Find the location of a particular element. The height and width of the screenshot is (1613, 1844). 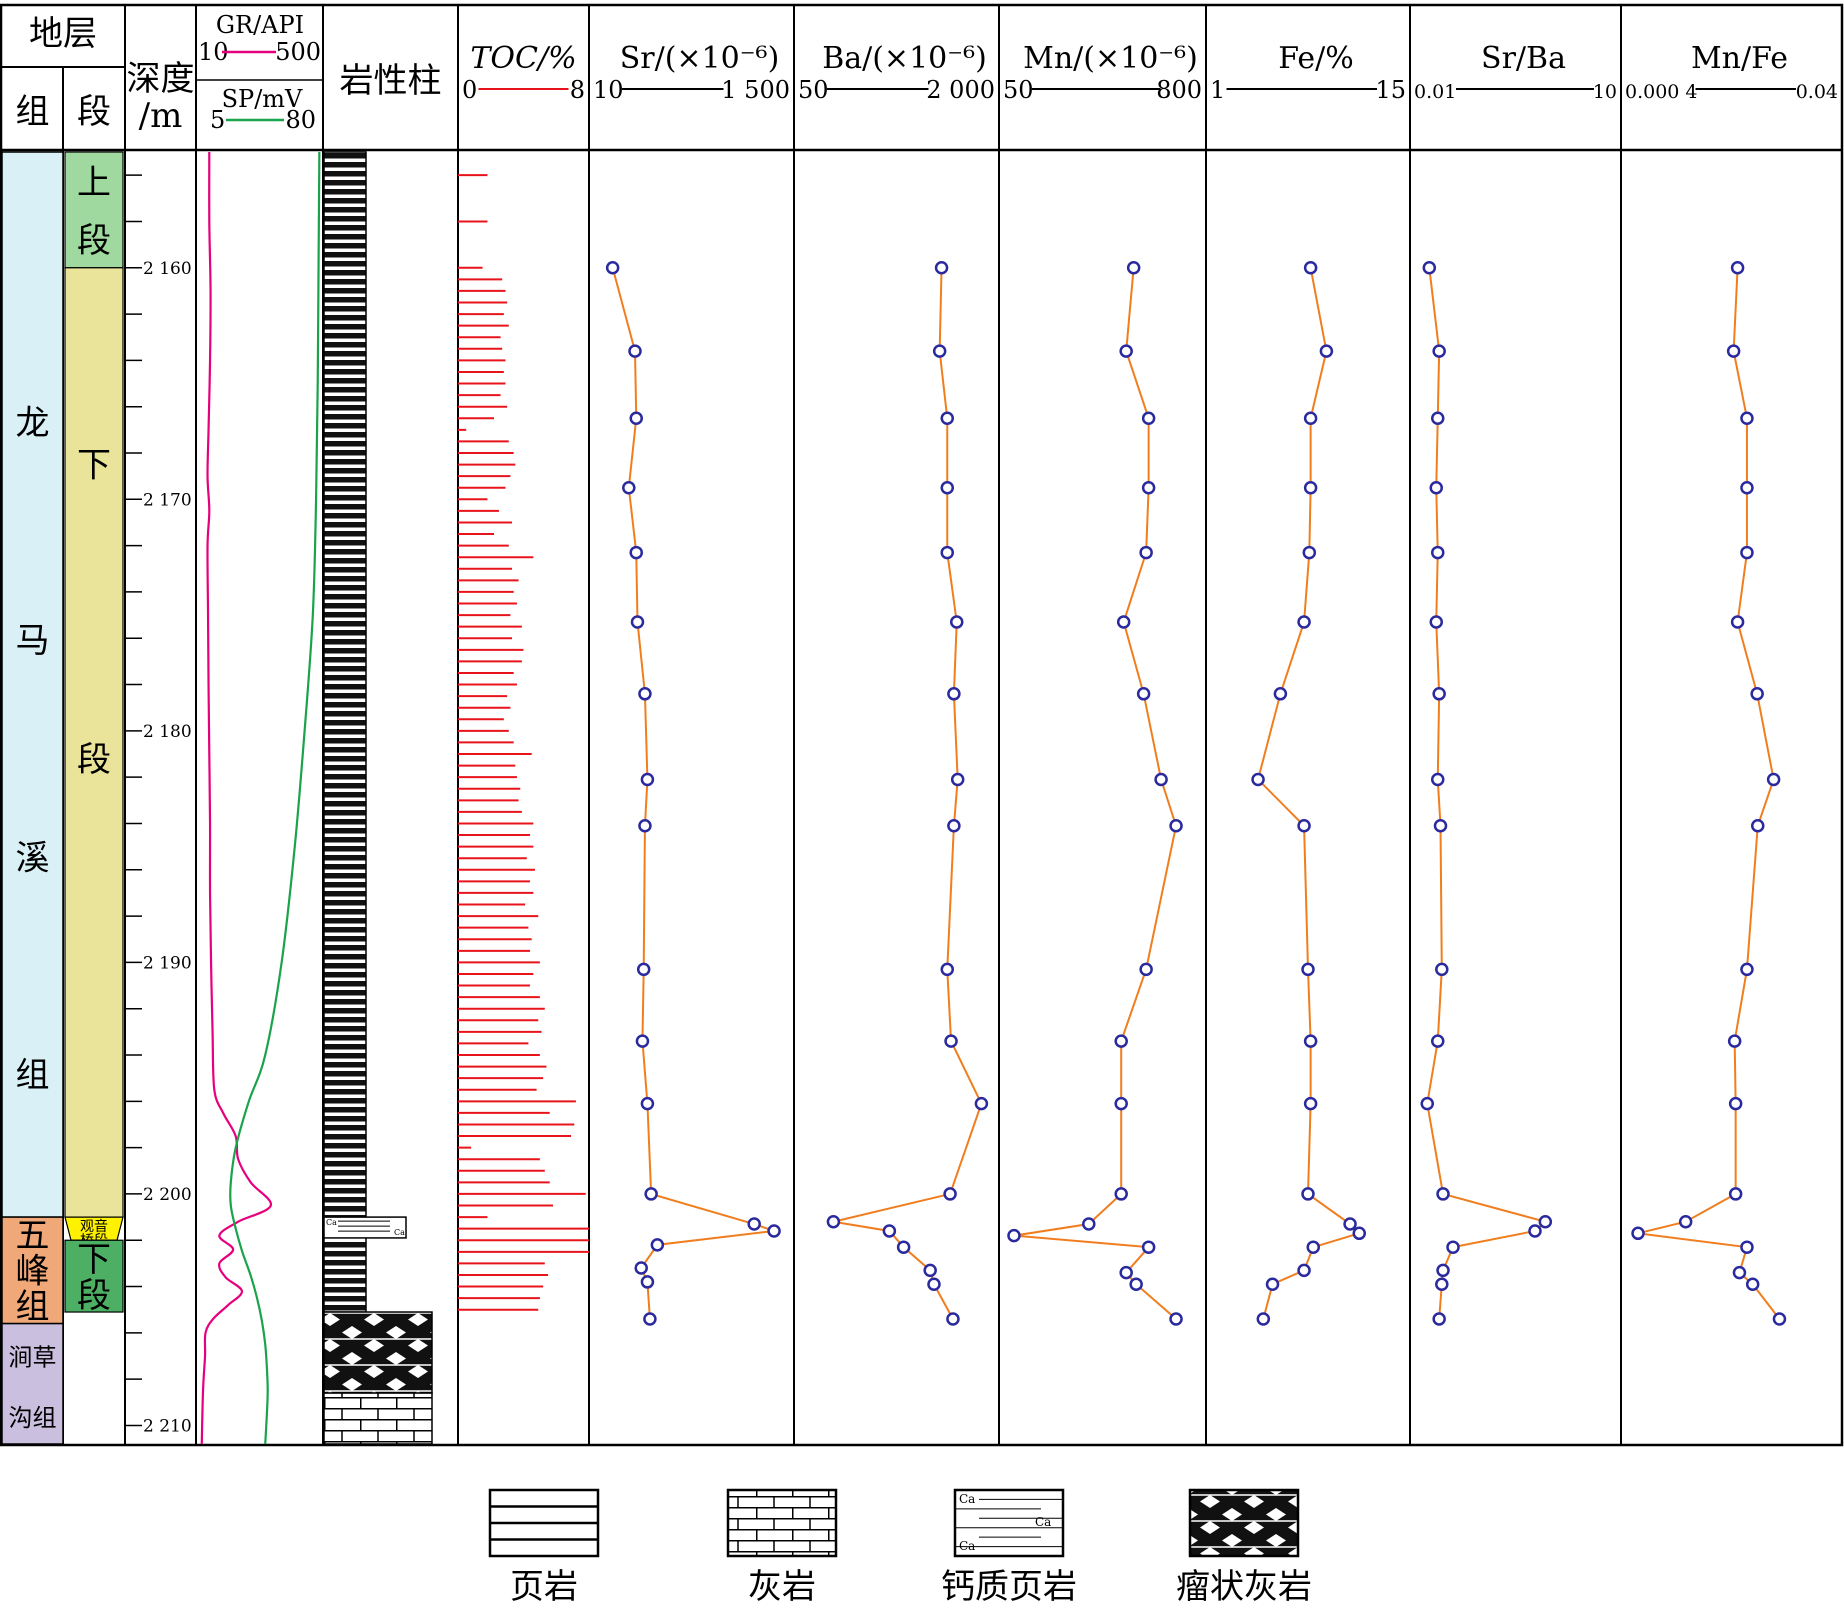

srba-line is located at coordinates (1487, 793).